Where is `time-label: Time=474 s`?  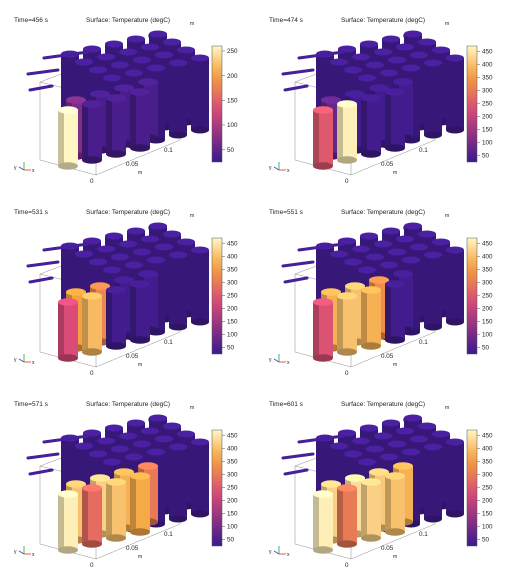
time-label: Time=474 s is located at coordinates (286, 20).